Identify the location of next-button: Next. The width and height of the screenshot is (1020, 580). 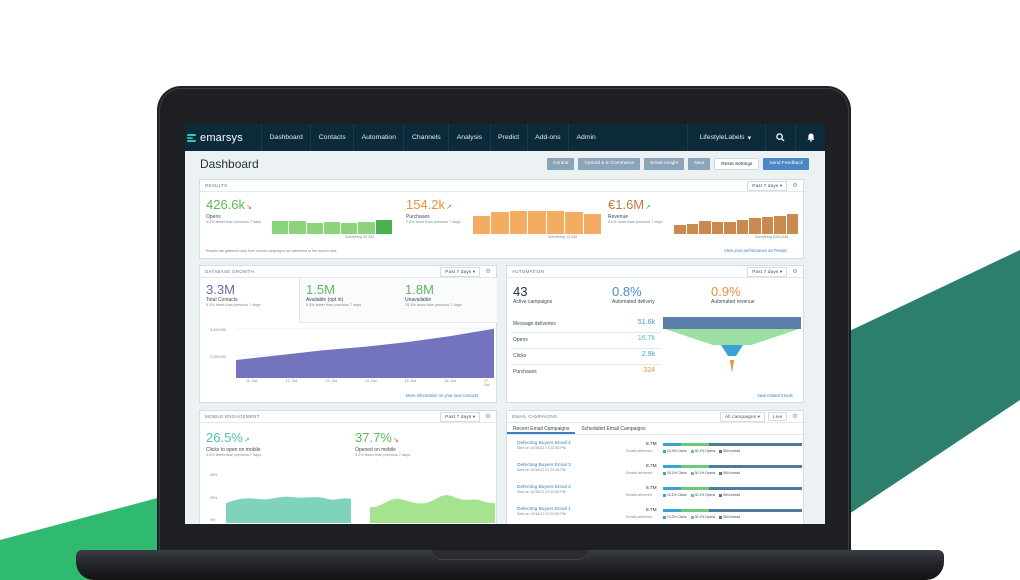
(699, 164).